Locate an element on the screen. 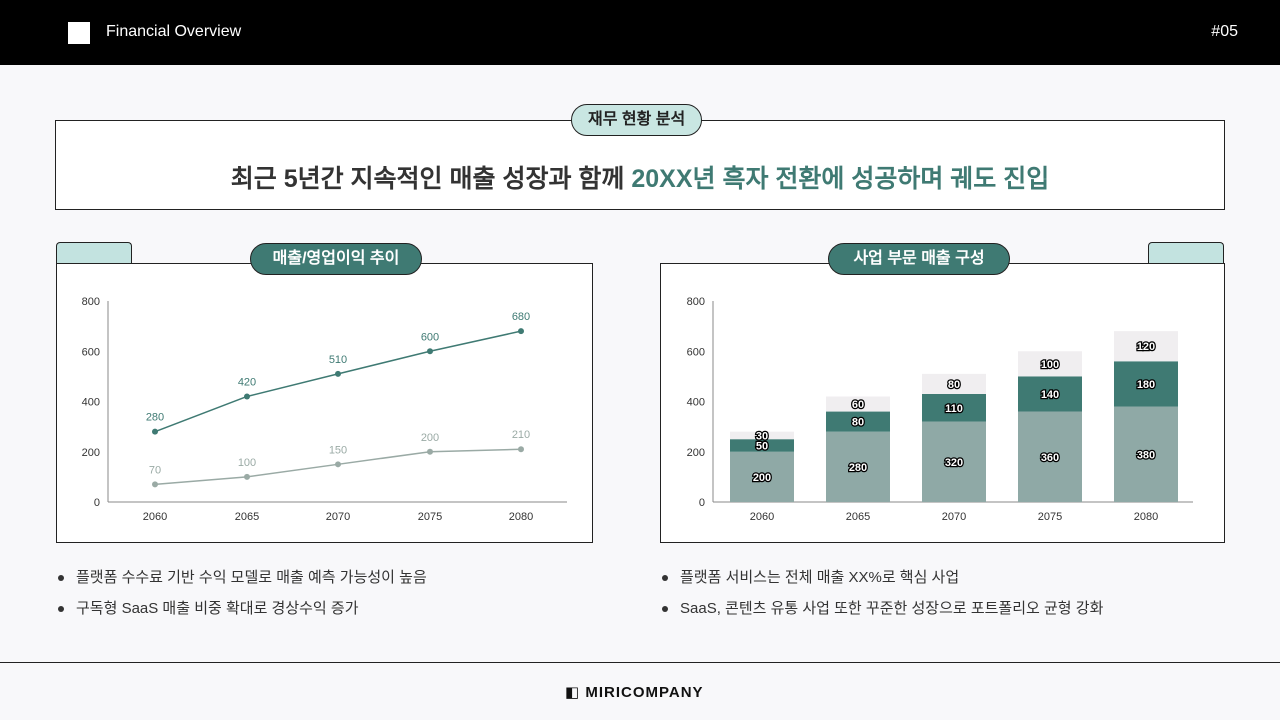 This screenshot has width=1280, height=720. data-label: 680 is located at coordinates (521, 317).